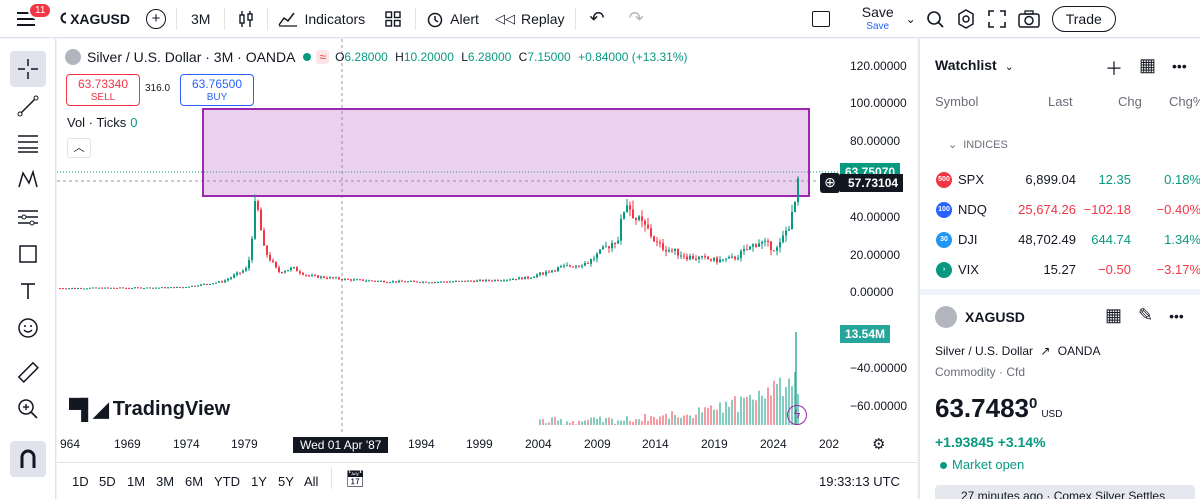  Describe the element at coordinates (227, 481) in the screenshot. I see `range-button-ytd: YTD` at that location.